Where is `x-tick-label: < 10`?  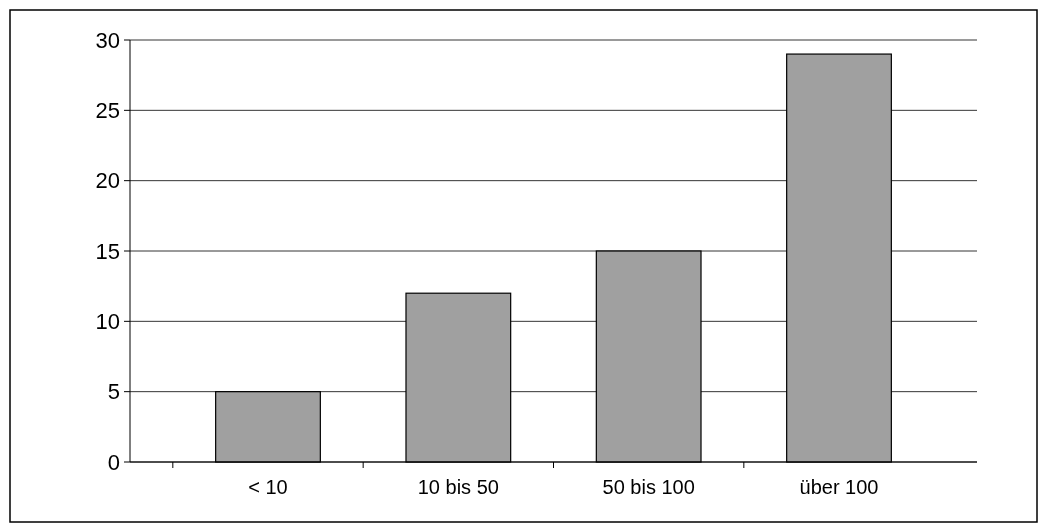
x-tick-label: < 10 is located at coordinates (268, 487).